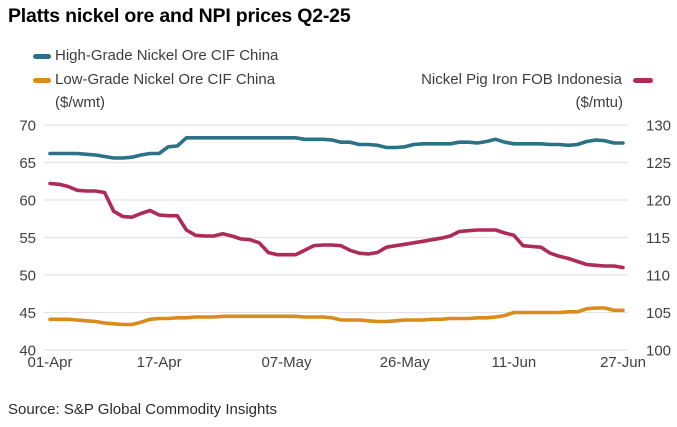 Image resolution: width=677 pixels, height=427 pixels. Describe the element at coordinates (658, 238) in the screenshot. I see `right-axis-tick: 115` at that location.